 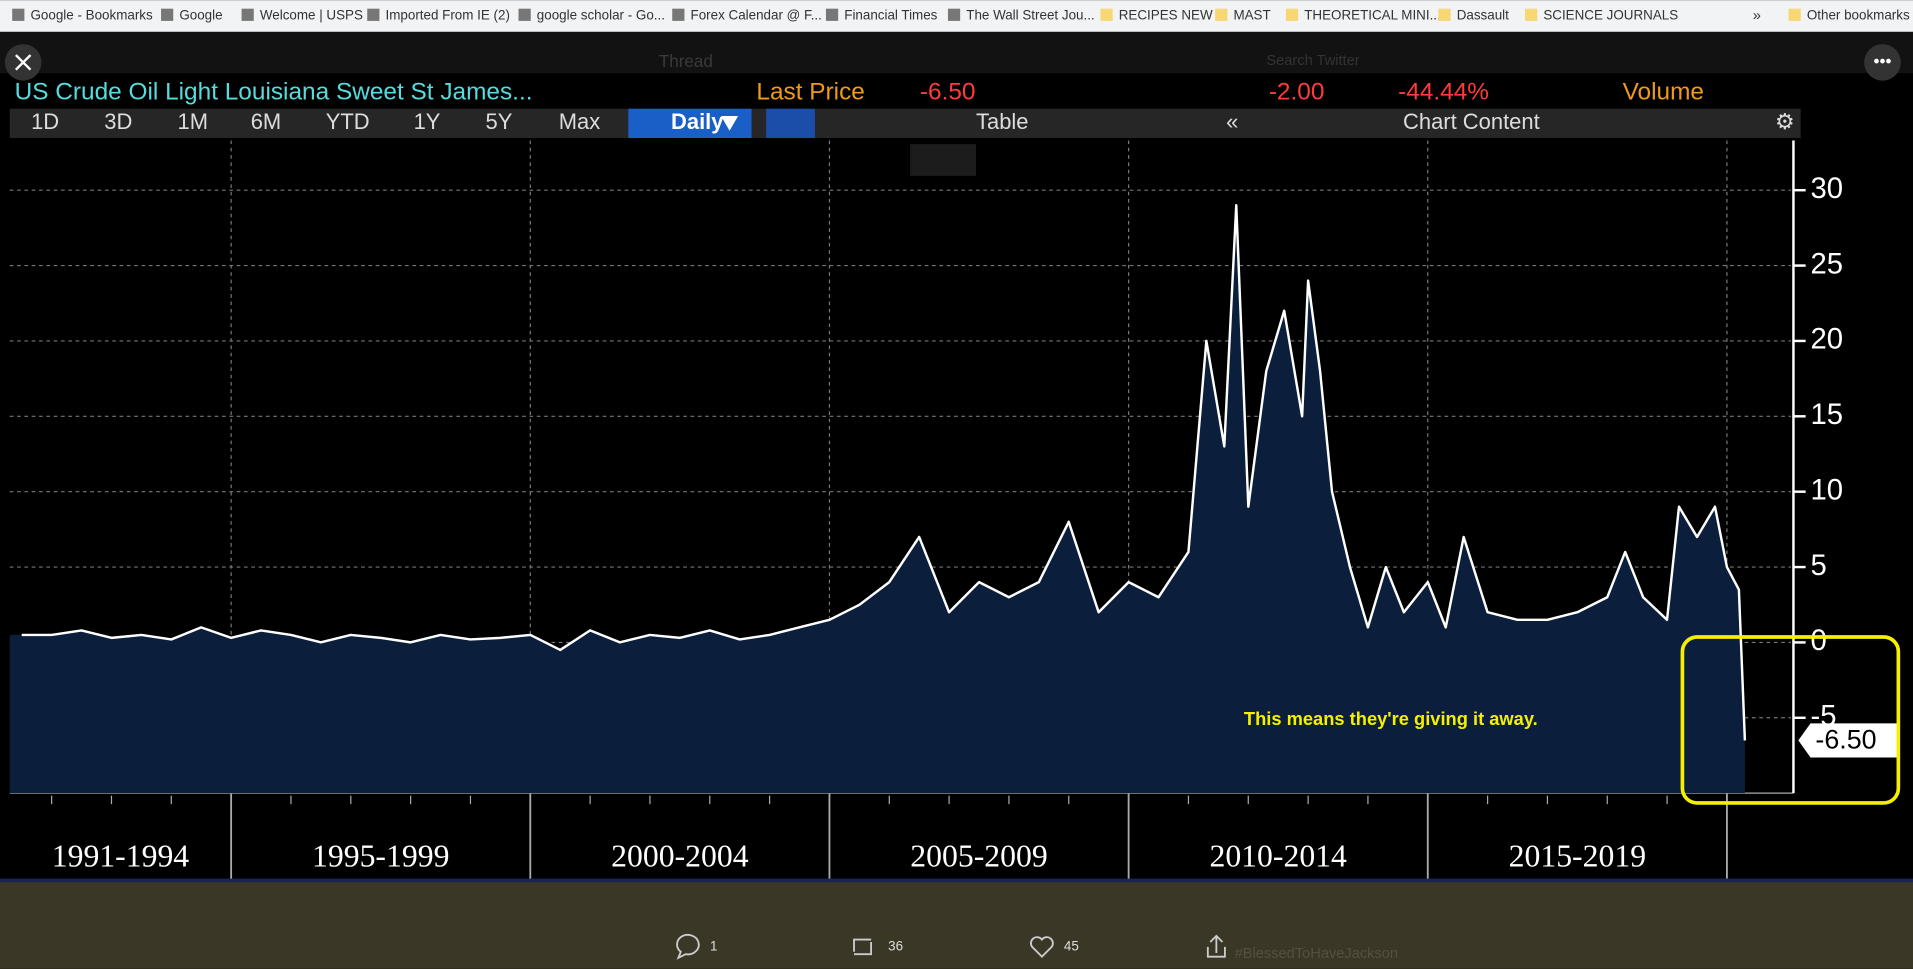 What do you see at coordinates (730, 123) in the screenshot?
I see `dropdown-arrow` at bounding box center [730, 123].